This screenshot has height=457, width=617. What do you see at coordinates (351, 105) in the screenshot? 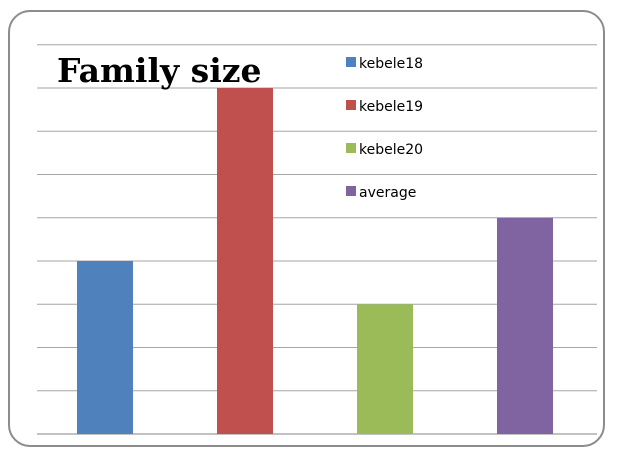
I see `legend-swatch-kebele19` at bounding box center [351, 105].